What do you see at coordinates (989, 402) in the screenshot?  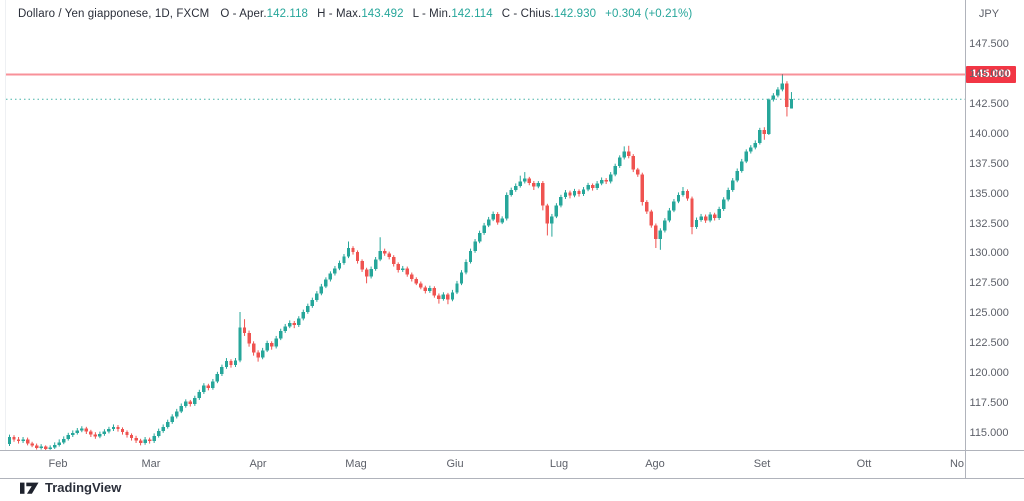 I see `price-tick-label: 117.500` at bounding box center [989, 402].